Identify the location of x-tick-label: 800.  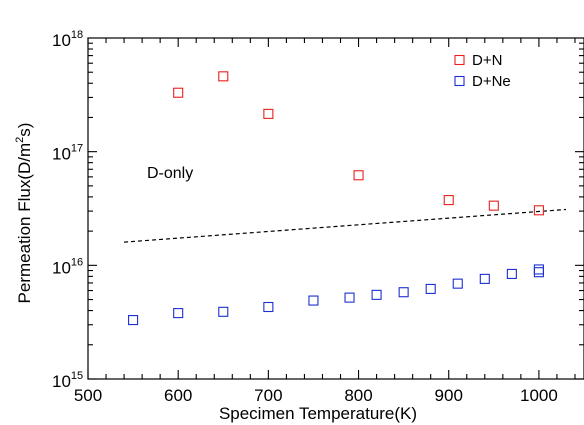
(358, 395).